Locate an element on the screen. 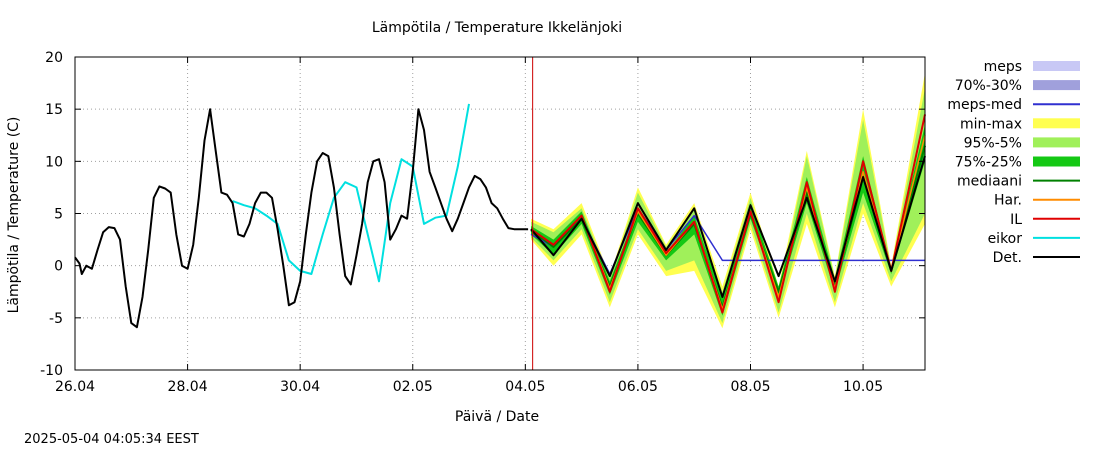 The height and width of the screenshot is (450, 1100). legend-label: meps-med is located at coordinates (984, 105).